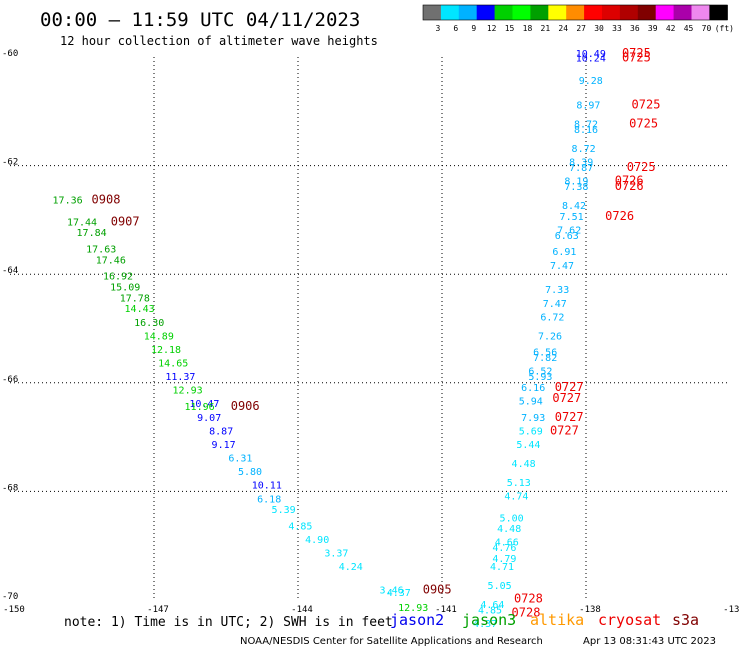 The width and height of the screenshot is (740, 650). What do you see at coordinates (504, 559) in the screenshot?
I see `swh-label: 4.79` at bounding box center [504, 559].